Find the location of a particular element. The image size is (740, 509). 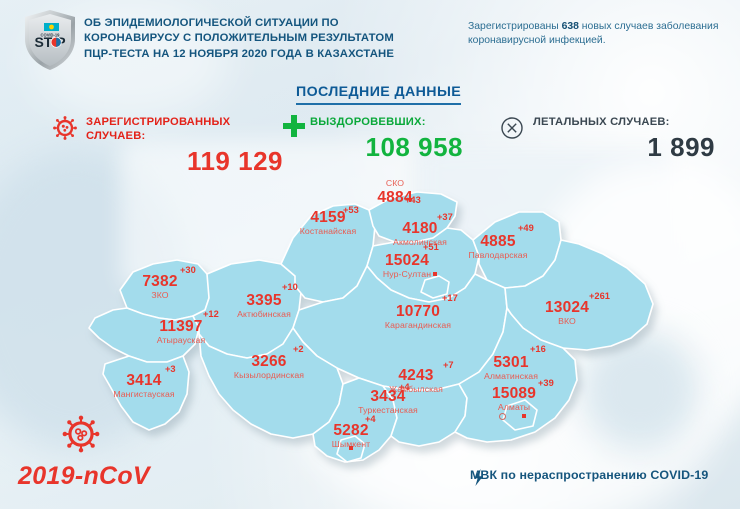

intro-new-cases-number: 638 is located at coordinates (570, 26).